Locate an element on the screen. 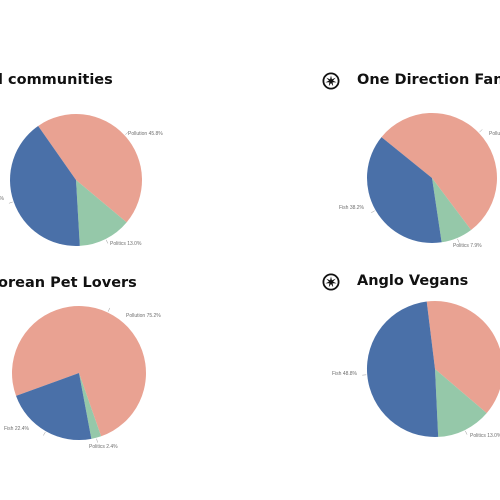  slice-label-fish: Fish 38.2% is located at coordinates (352, 208).